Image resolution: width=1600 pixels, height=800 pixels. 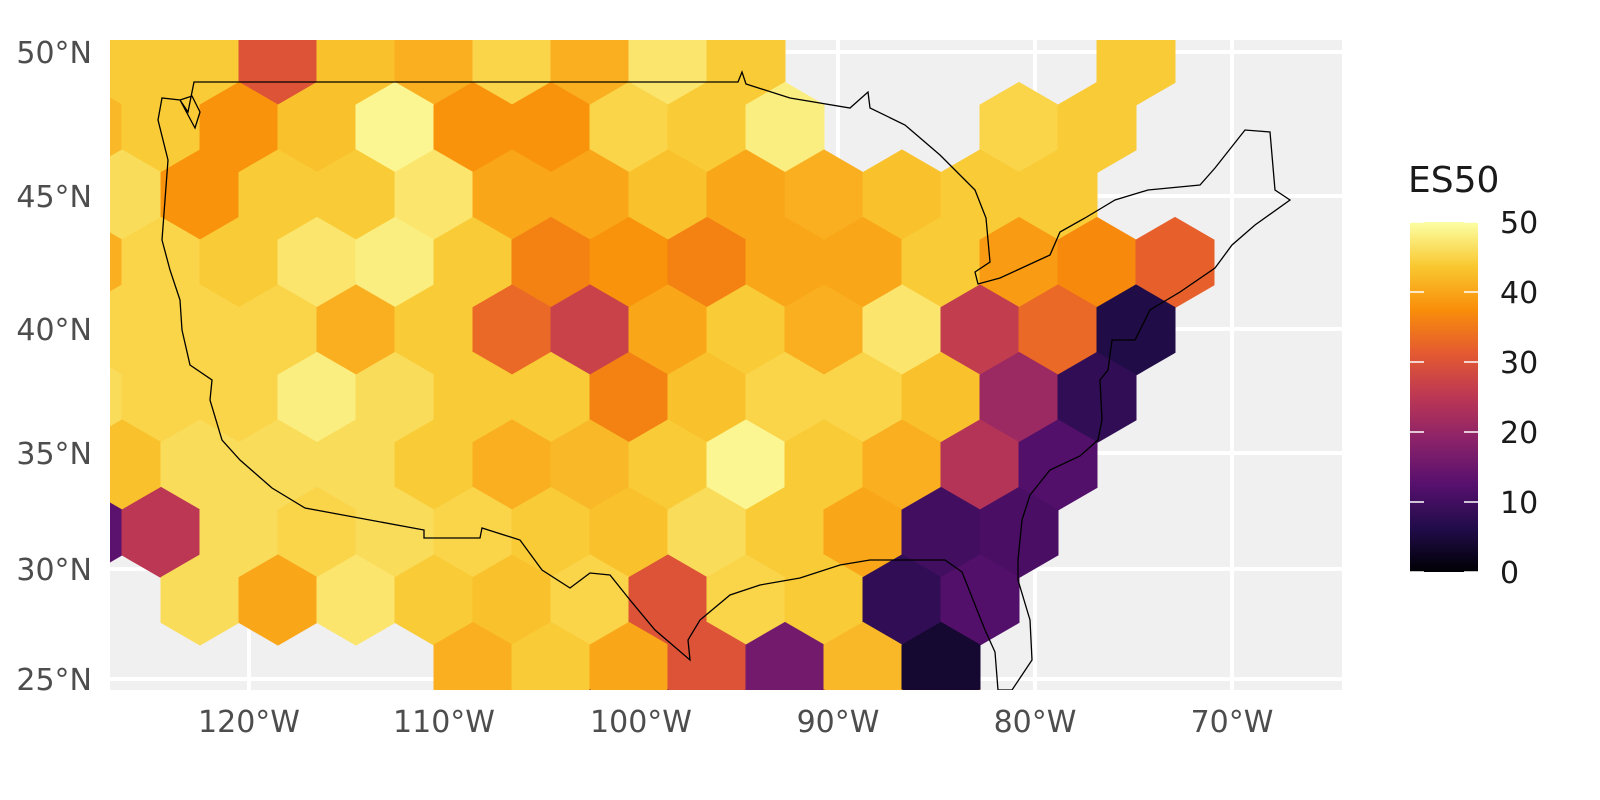 What do you see at coordinates (735, 722) in the screenshot?
I see `longitude-tick-labels: 120°W 110°W 100°W 90°W 80°W 70°W` at bounding box center [735, 722].